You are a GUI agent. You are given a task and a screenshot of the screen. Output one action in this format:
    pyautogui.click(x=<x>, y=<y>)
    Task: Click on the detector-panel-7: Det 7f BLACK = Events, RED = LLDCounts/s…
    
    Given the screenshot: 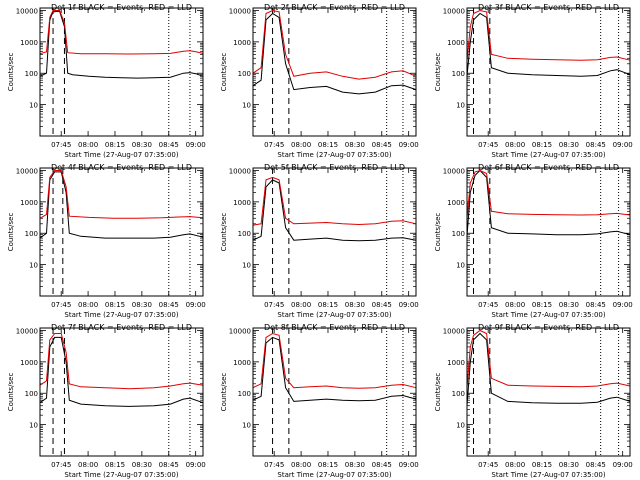 What is the action you would take?
    pyautogui.click(x=106, y=401)
    